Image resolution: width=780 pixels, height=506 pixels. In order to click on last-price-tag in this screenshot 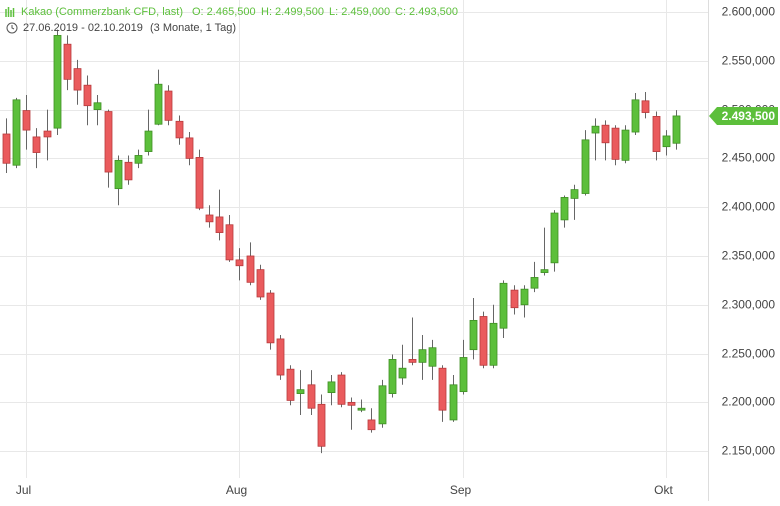, I will do `click(743, 115)`.